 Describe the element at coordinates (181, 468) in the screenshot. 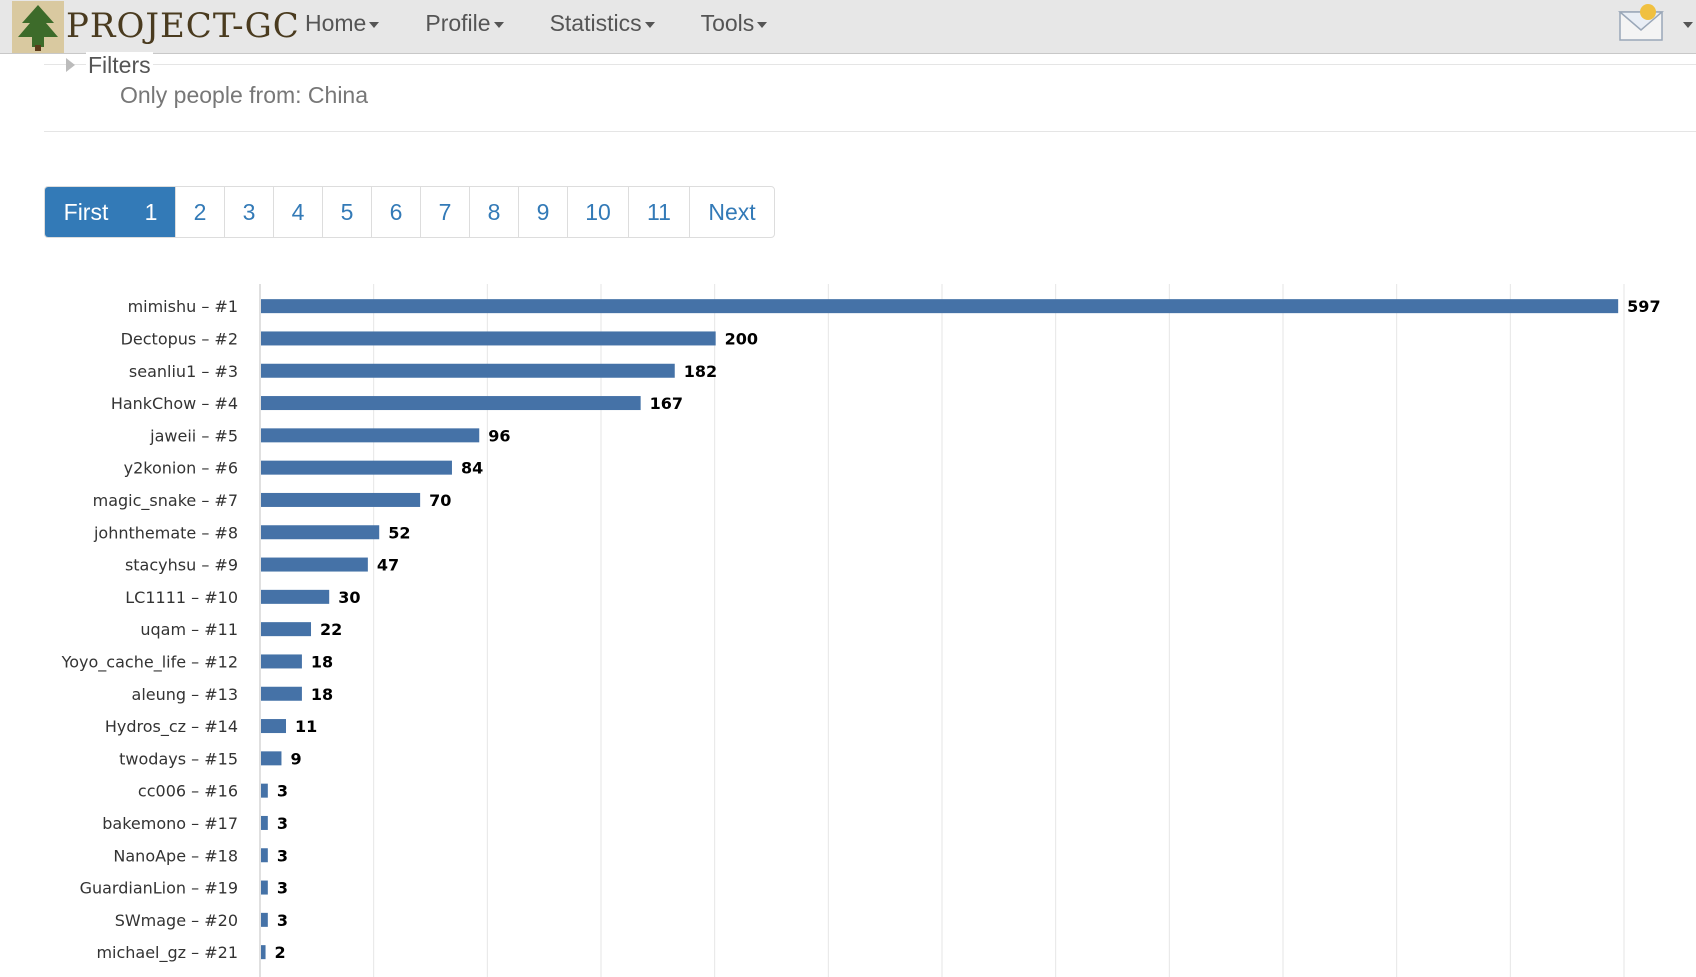

I see `category-label: y2konion – #6` at that location.